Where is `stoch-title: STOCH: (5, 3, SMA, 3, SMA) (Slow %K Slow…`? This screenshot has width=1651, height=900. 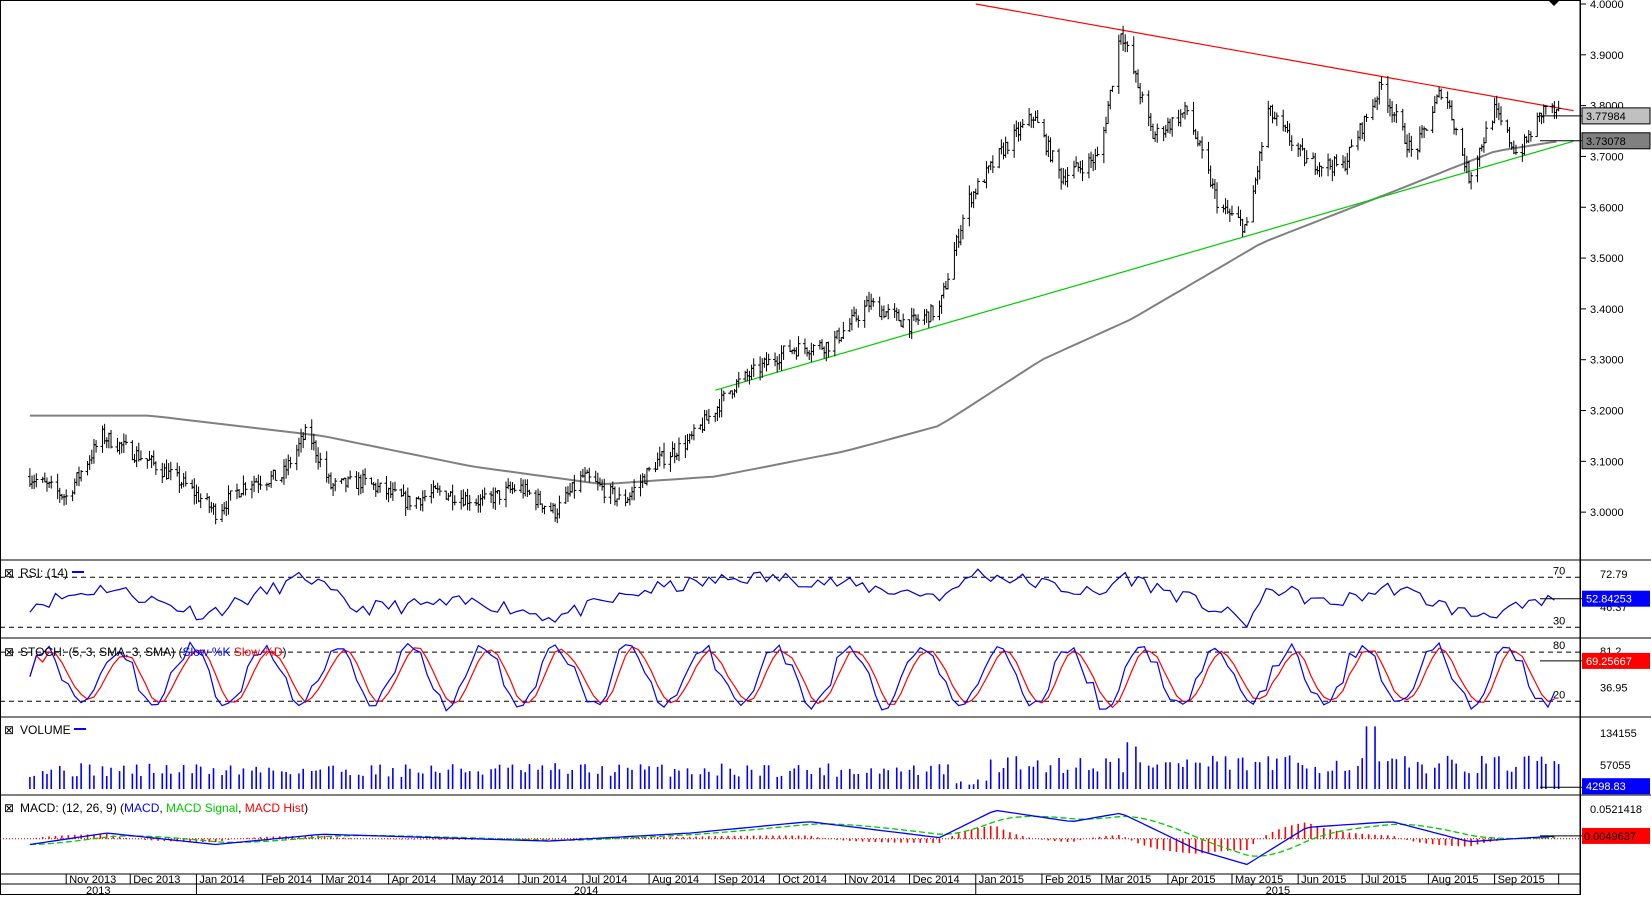 stoch-title: STOCH: (5, 3, SMA, 3, SMA) (Slow %K Slow… is located at coordinates (153, 652).